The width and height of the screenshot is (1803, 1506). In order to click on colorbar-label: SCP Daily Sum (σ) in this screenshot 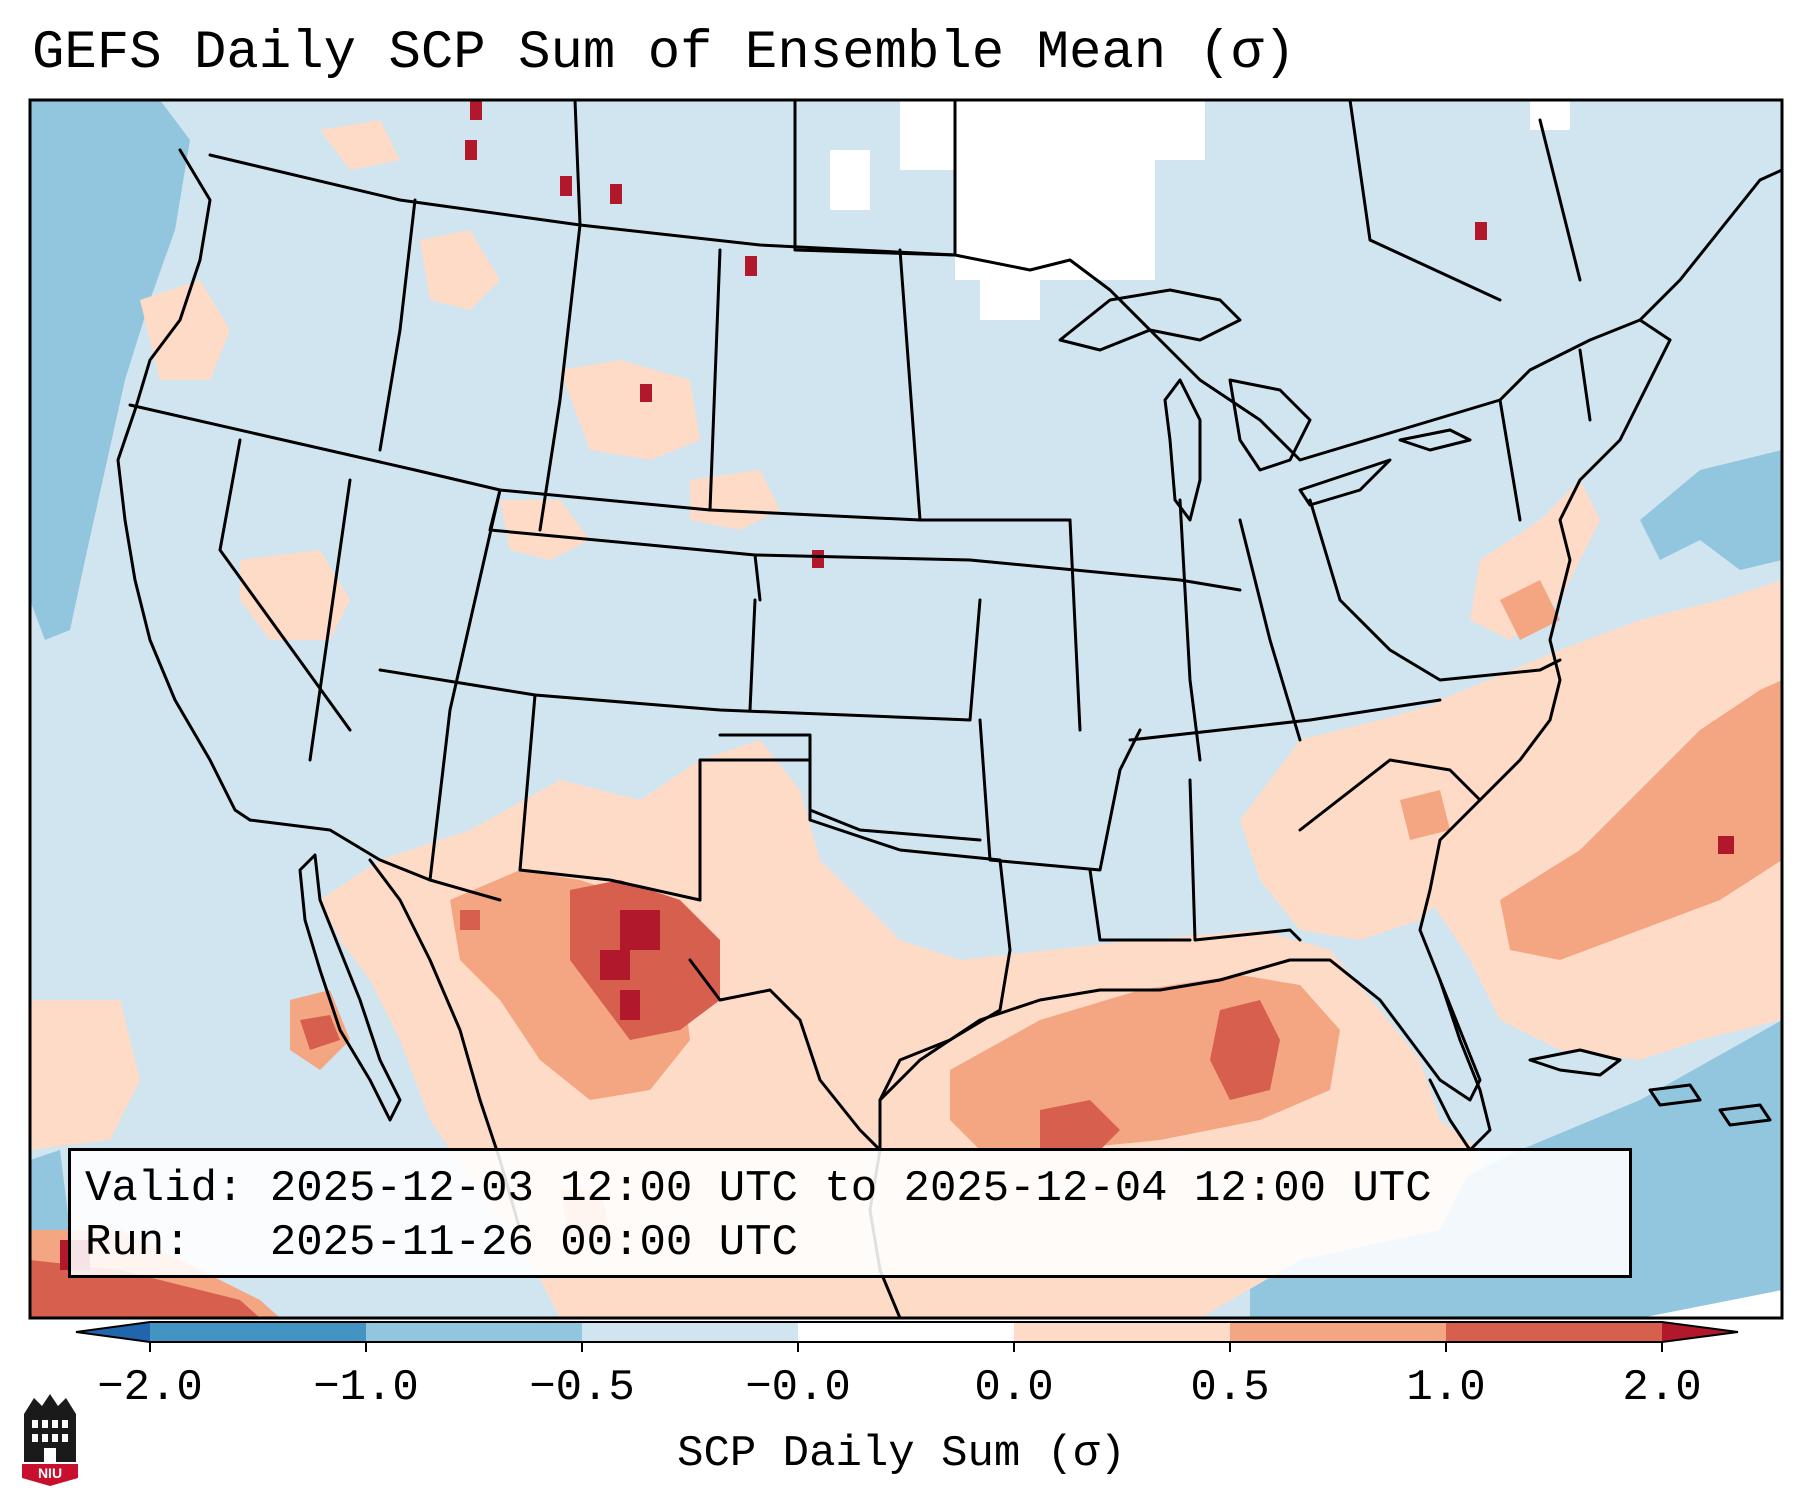, I will do `click(901, 1454)`.